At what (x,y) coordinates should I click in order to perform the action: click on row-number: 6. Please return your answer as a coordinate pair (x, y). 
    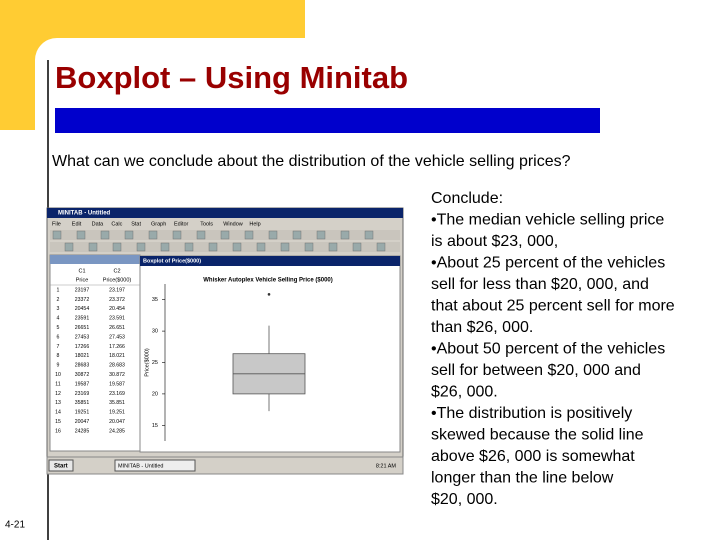
    Looking at the image, I should click on (58, 337).